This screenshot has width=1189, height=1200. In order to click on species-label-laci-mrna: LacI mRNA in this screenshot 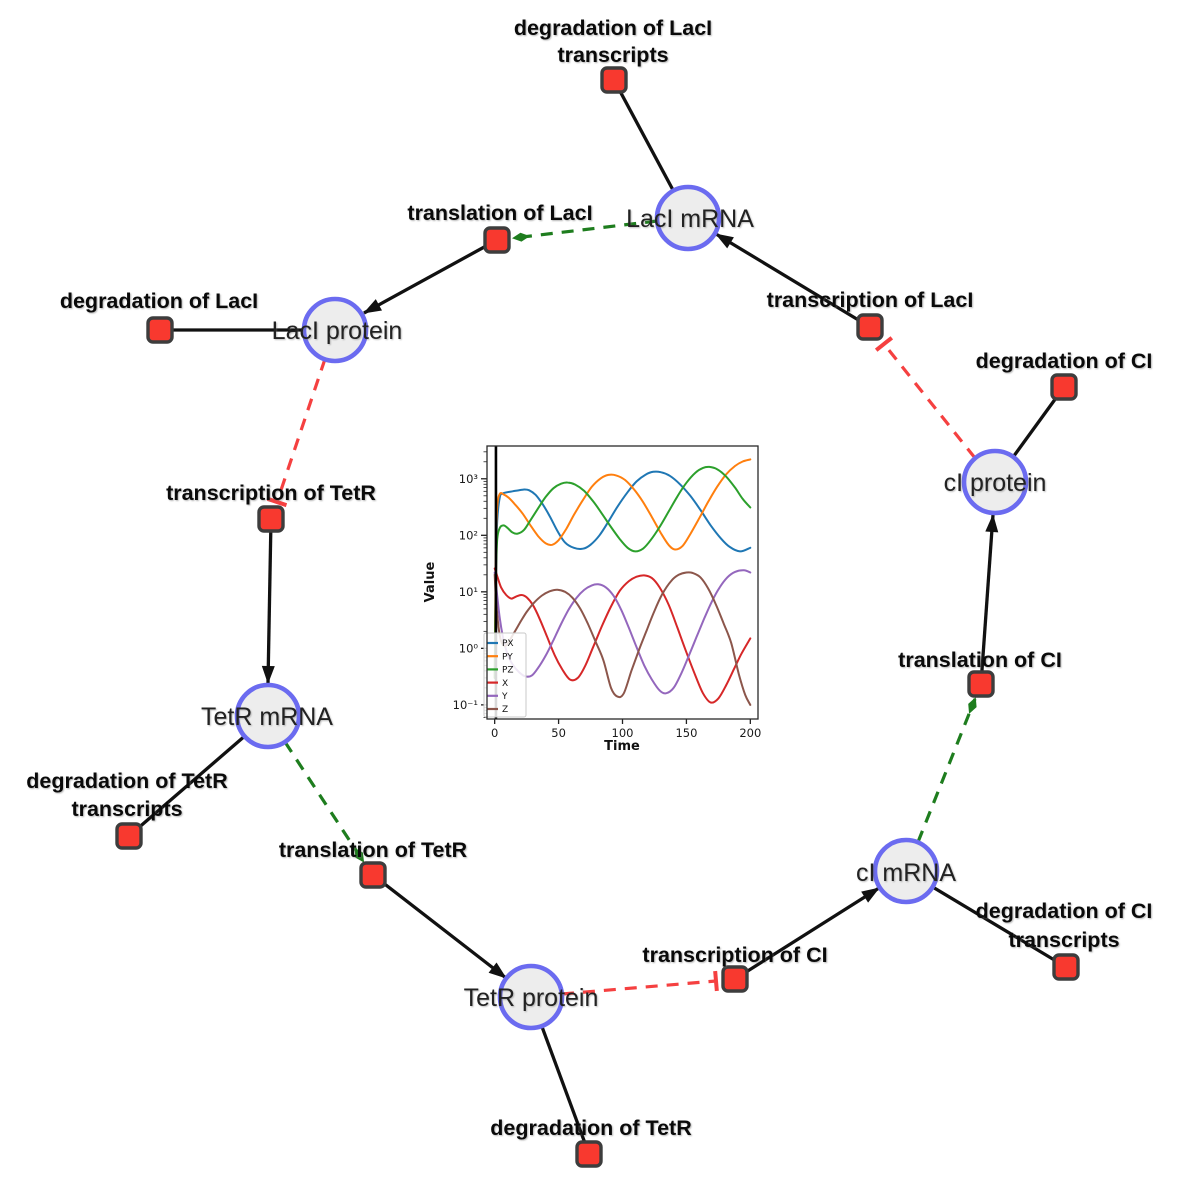, I will do `click(690, 219)`.